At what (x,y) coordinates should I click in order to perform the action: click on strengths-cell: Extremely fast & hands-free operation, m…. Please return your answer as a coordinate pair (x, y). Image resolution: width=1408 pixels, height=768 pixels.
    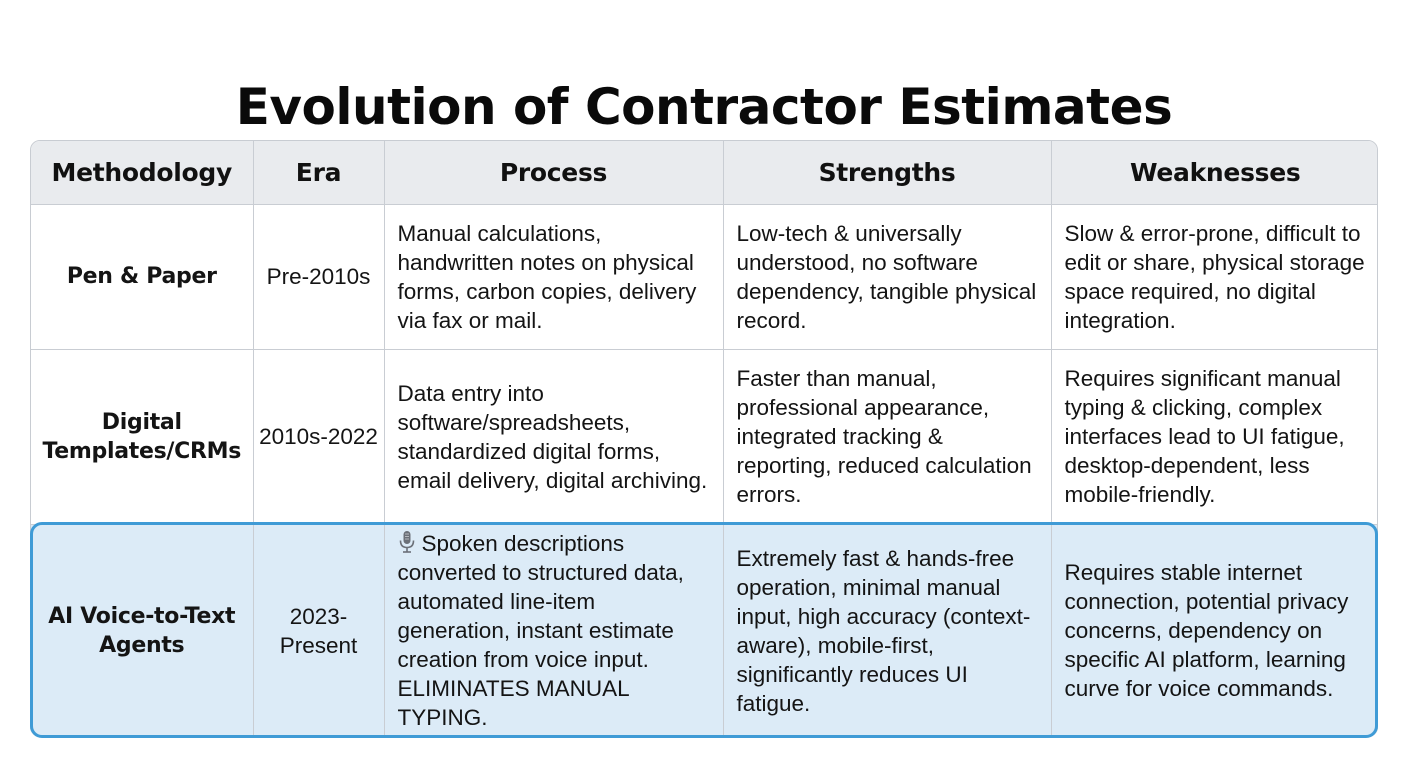
    Looking at the image, I should click on (887, 630).